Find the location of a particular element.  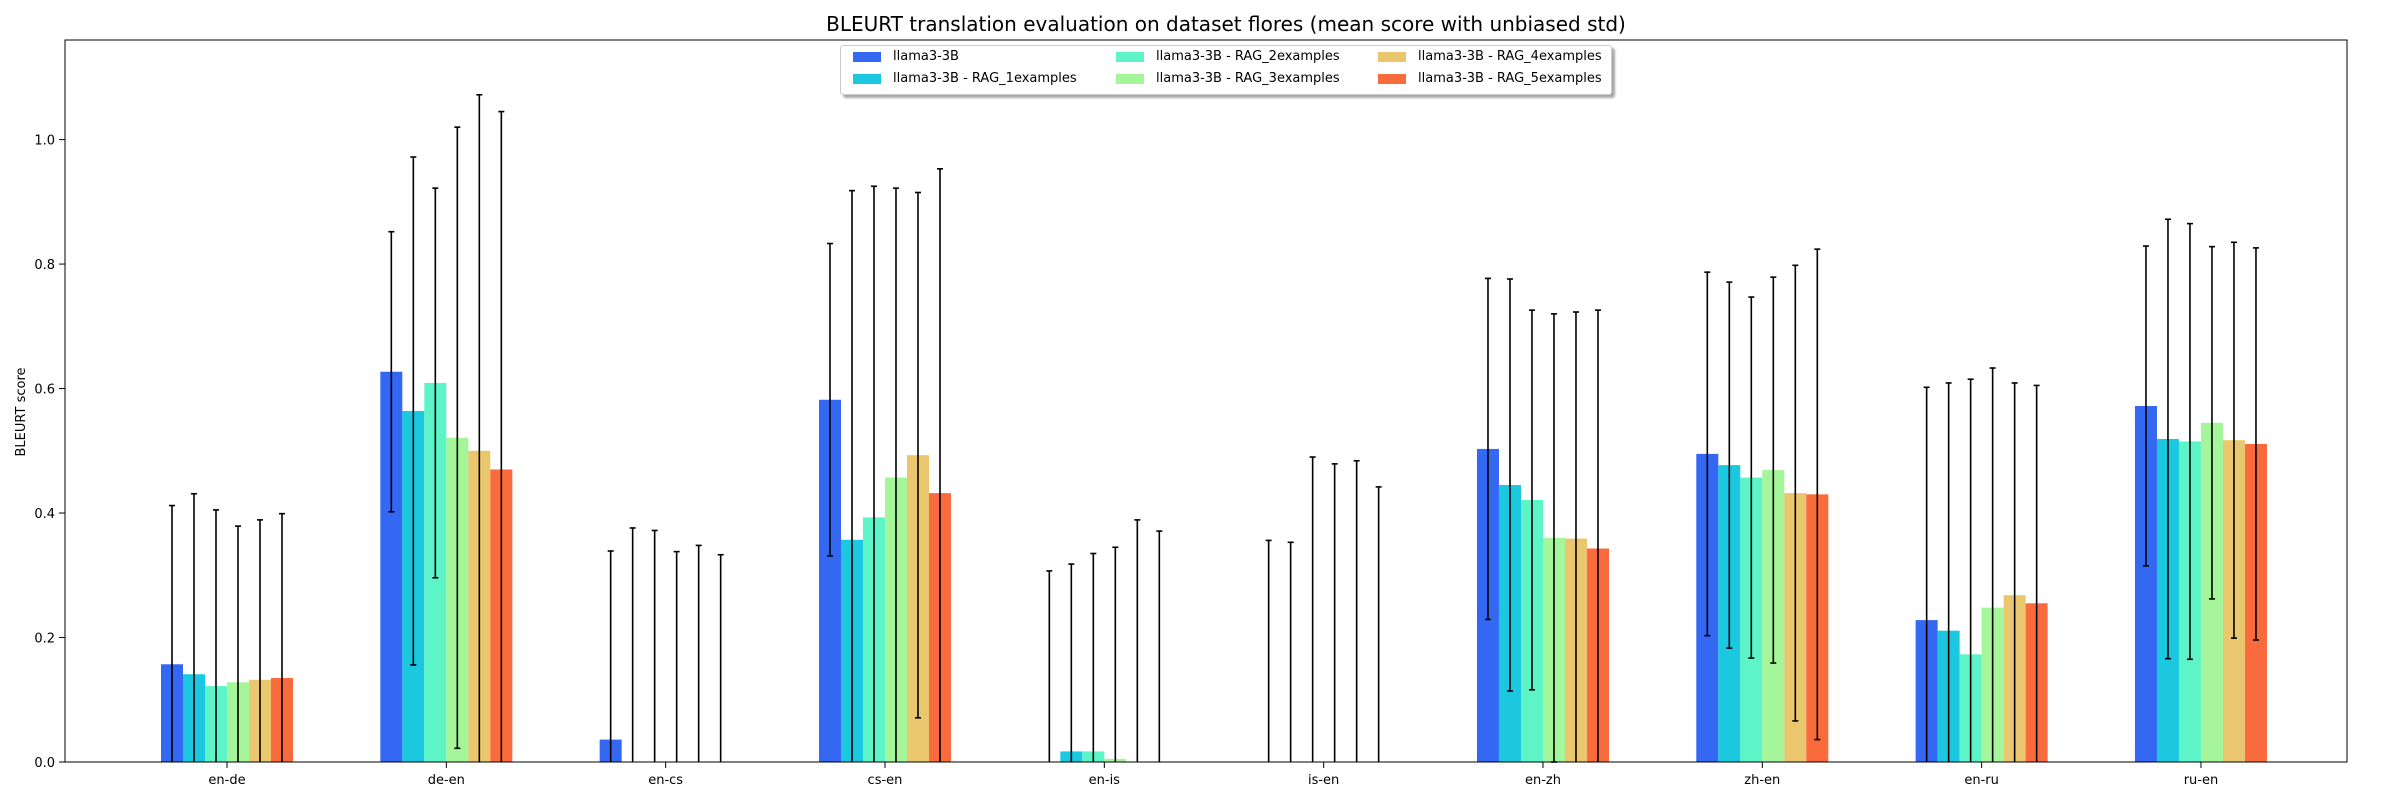

legend-item: llama3-3B - RAG_3examples is located at coordinates (1228, 78).